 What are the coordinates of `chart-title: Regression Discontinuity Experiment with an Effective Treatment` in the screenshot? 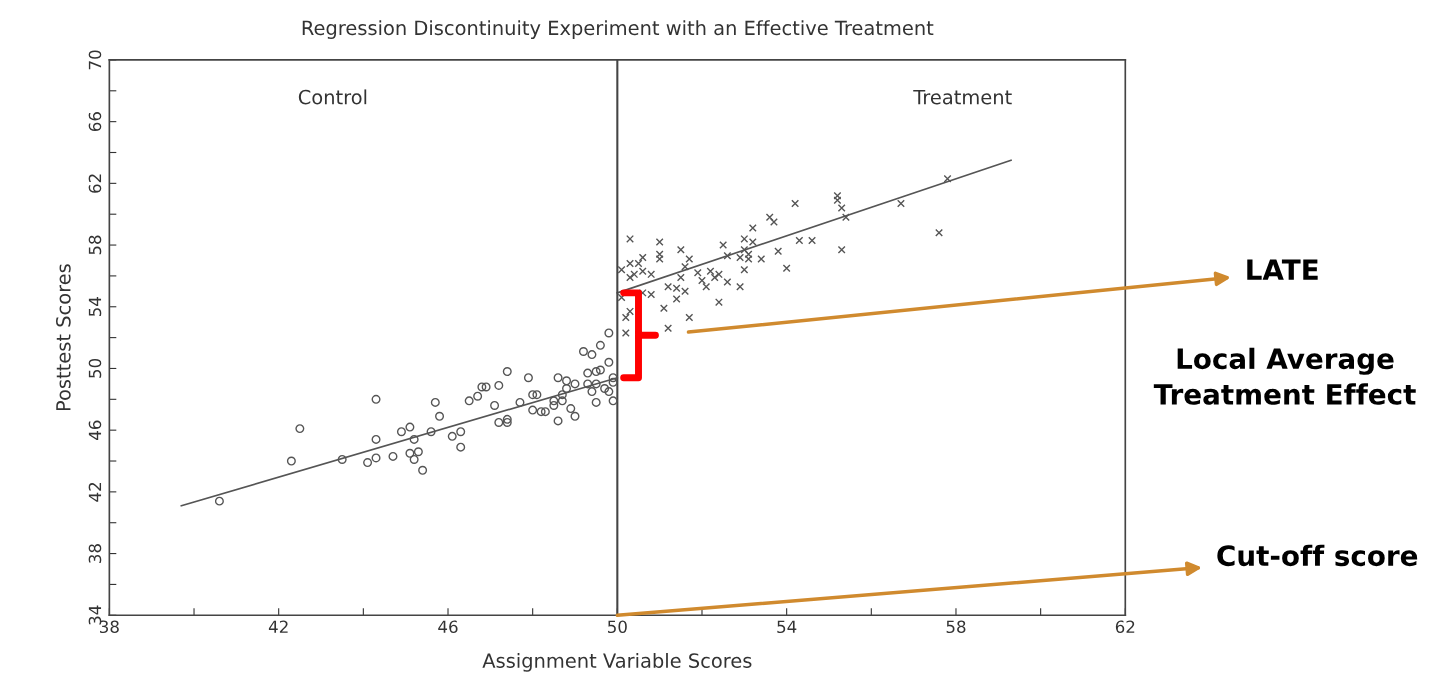 It's located at (618, 29).